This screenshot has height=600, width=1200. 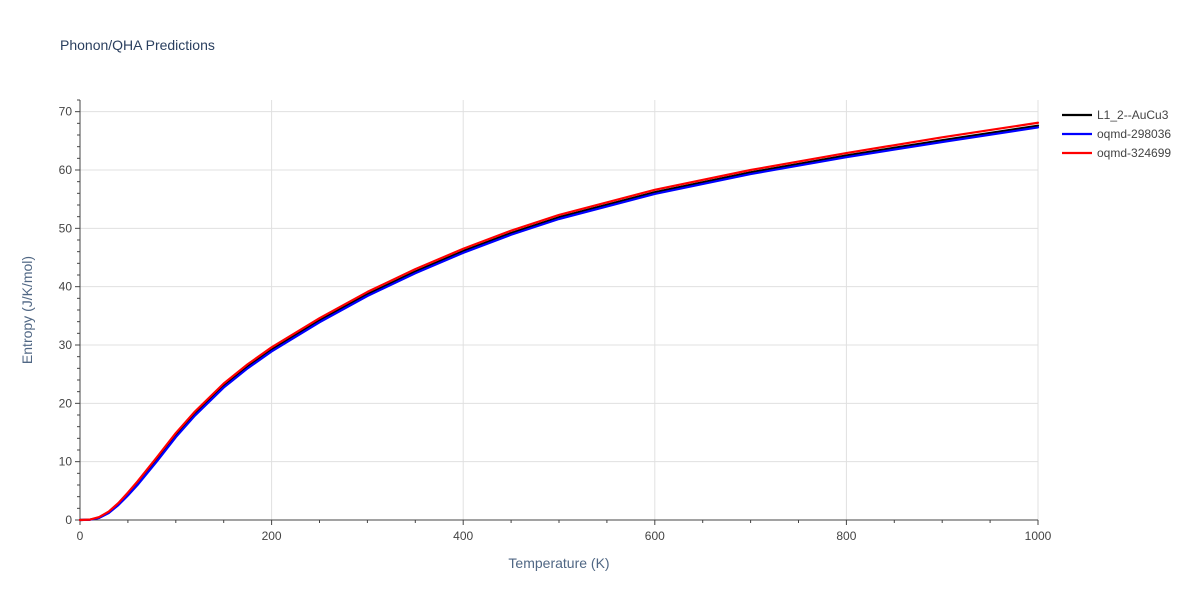 What do you see at coordinates (80, 536) in the screenshot?
I see `x-tick-label: 0` at bounding box center [80, 536].